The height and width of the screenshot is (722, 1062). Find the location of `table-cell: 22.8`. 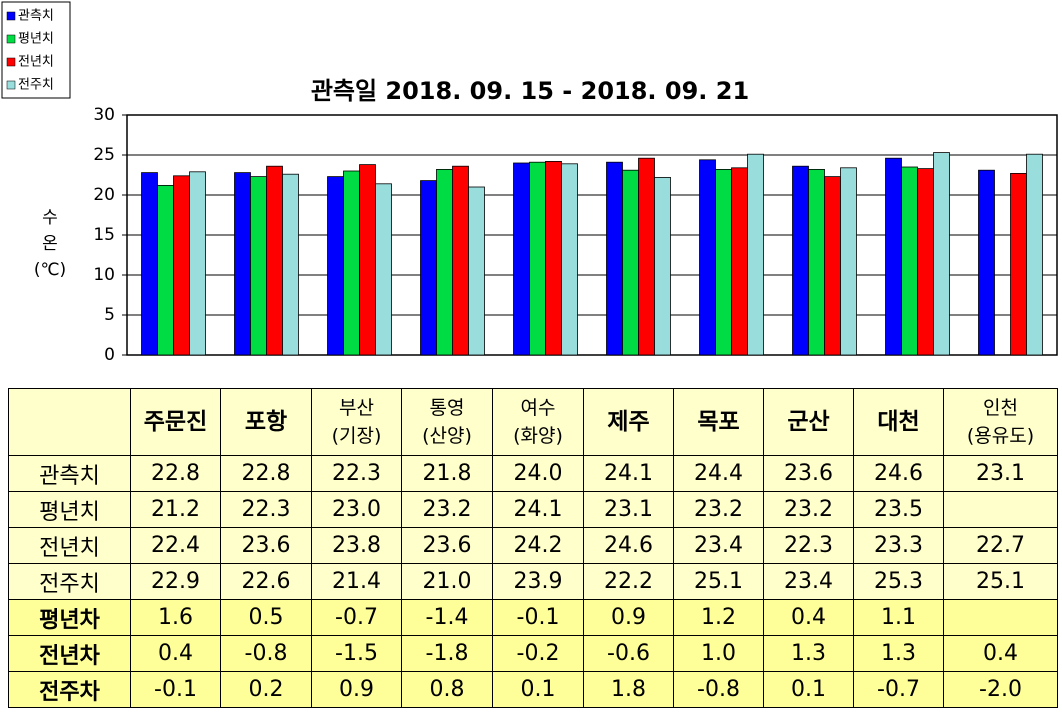

table-cell: 22.8 is located at coordinates (175, 473).